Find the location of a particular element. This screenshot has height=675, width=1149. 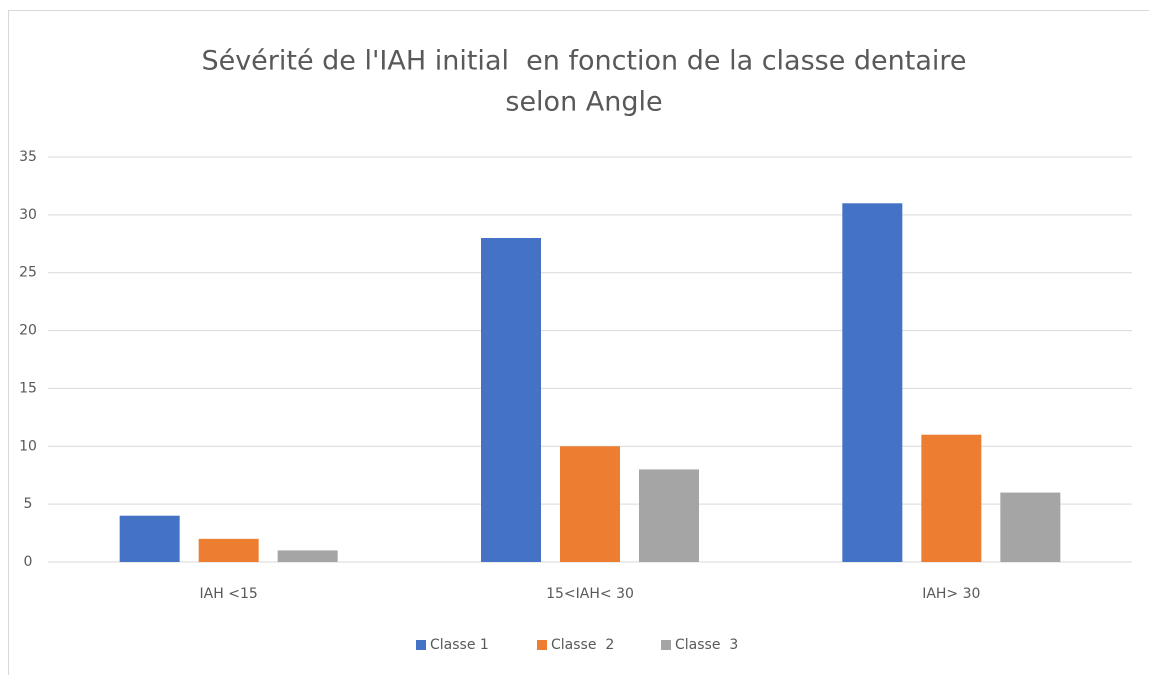

x-tick-label: IAH> 30 is located at coordinates (951, 594).